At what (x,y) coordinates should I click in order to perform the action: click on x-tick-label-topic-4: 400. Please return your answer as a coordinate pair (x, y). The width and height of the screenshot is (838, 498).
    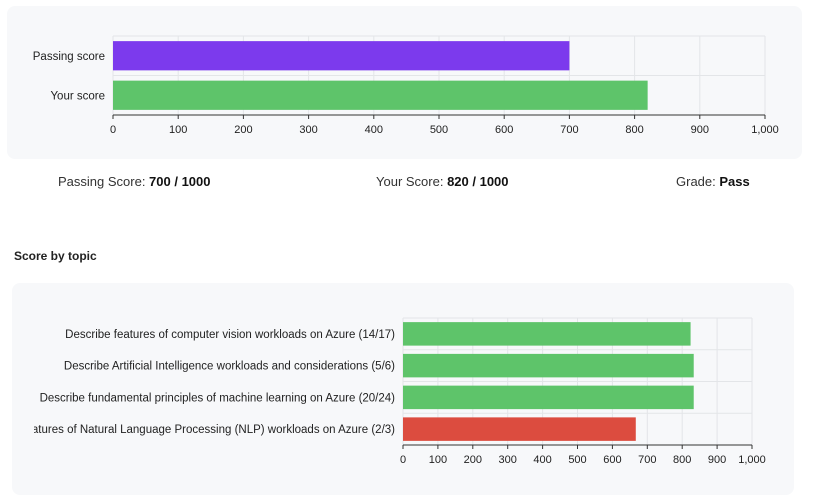
    Looking at the image, I should click on (542, 460).